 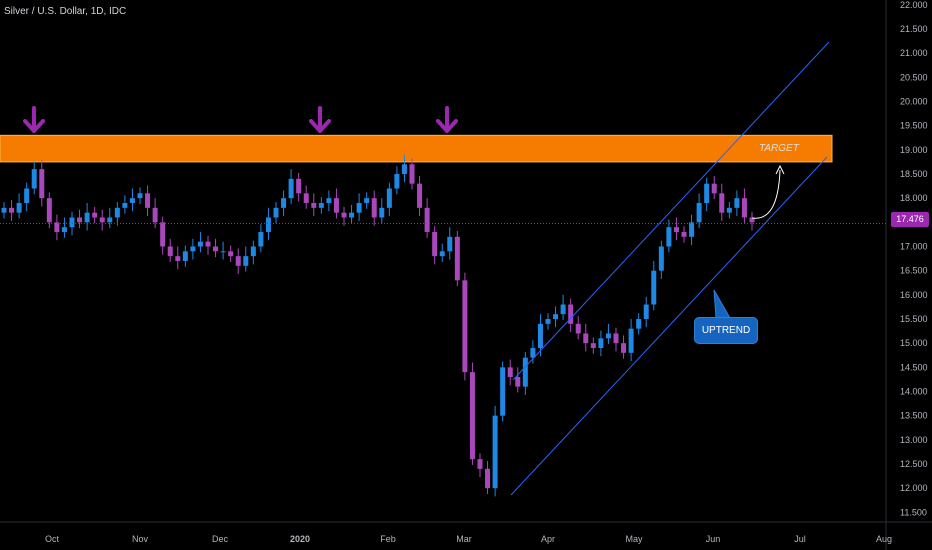 What do you see at coordinates (914, 5) in the screenshot?
I see `y-tick-label: 22.000` at bounding box center [914, 5].